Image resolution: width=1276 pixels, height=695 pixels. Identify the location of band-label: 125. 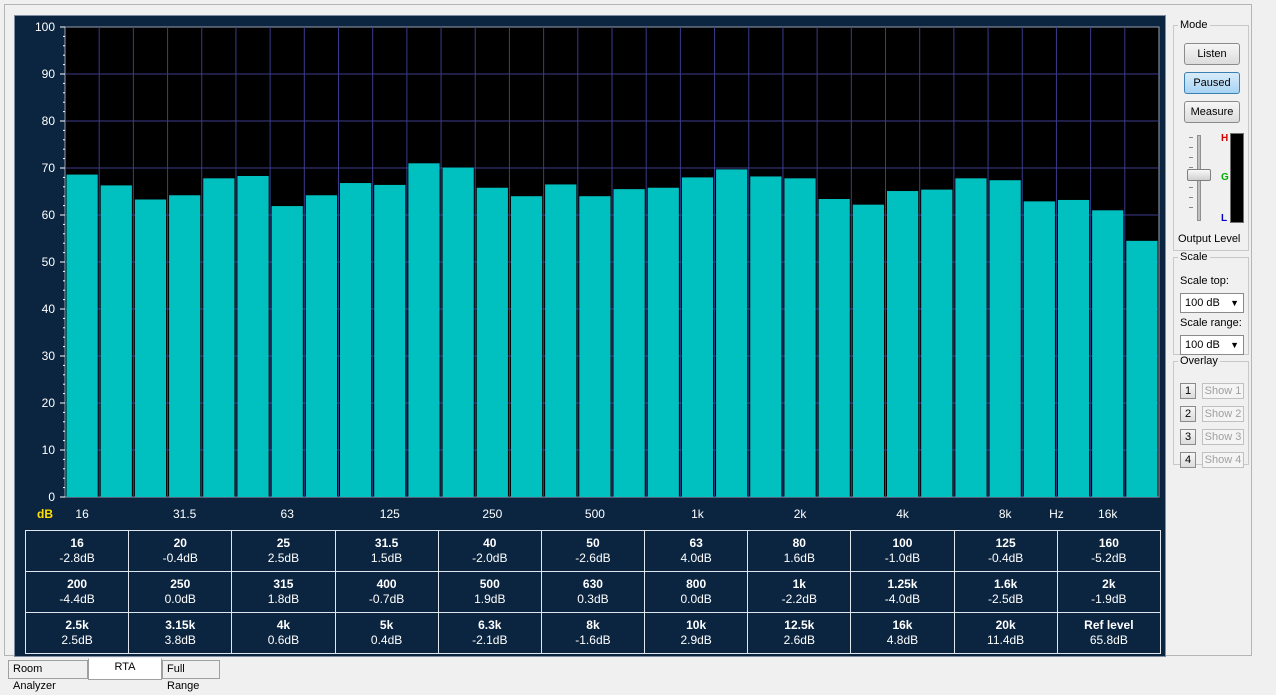
(1005, 543).